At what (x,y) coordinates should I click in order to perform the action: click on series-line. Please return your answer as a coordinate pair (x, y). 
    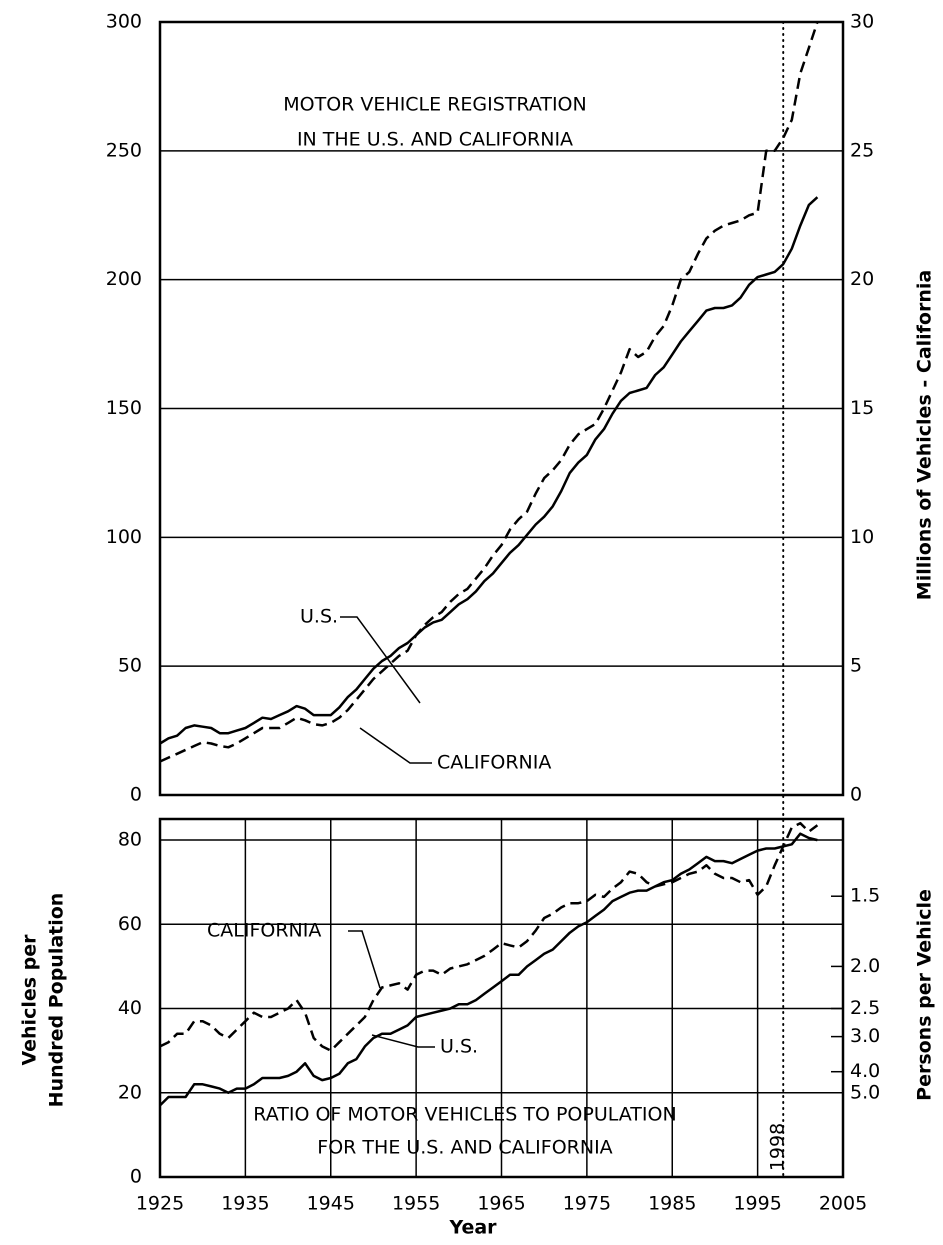
    Looking at the image, I should click on (489, 936).